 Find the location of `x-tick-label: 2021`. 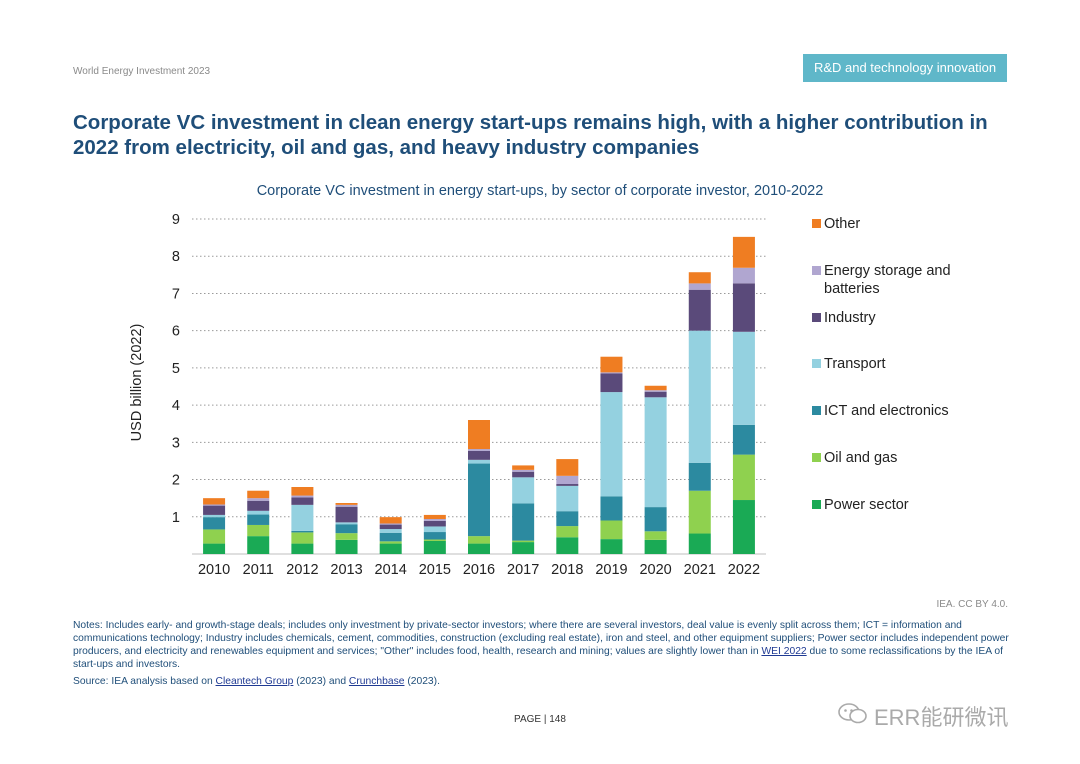

x-tick-label: 2021 is located at coordinates (700, 570).